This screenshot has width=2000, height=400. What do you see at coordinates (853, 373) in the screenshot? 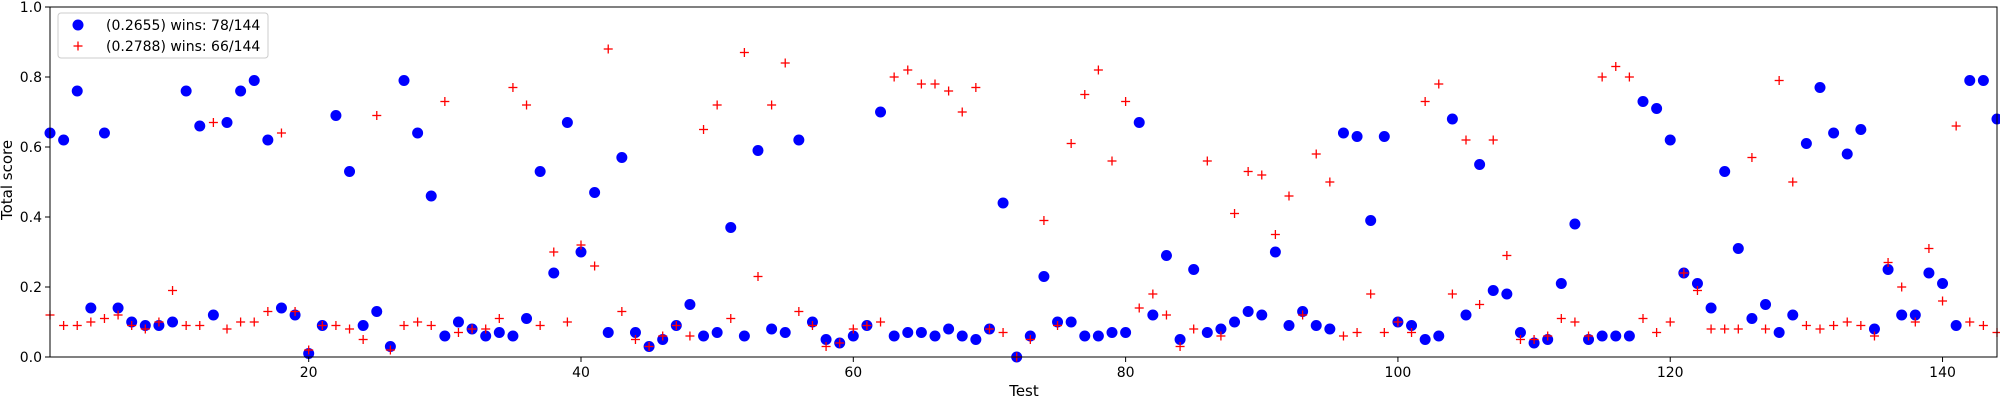
I see `x-tick-label: 60` at bounding box center [853, 373].